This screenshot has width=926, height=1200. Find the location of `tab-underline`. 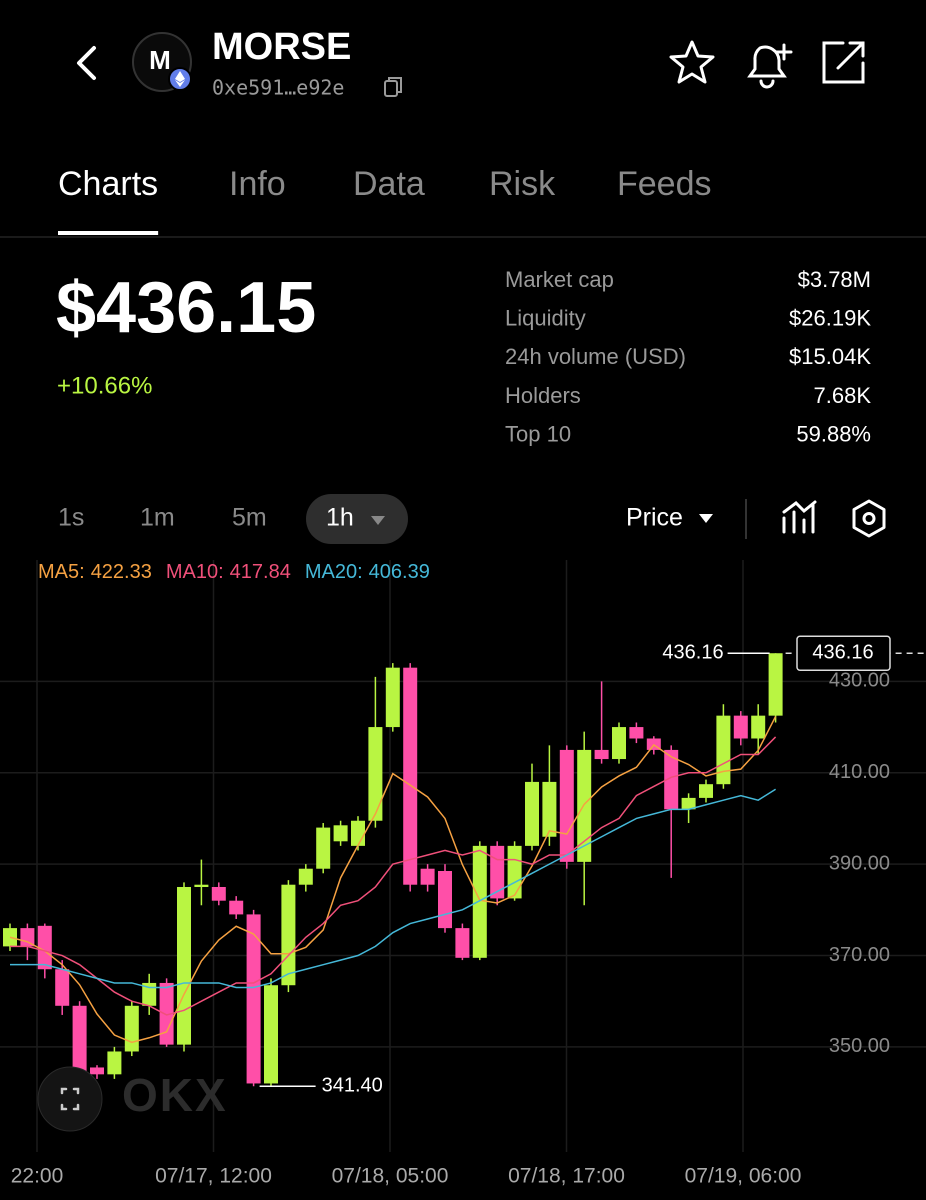

tab-underline is located at coordinates (108, 233).